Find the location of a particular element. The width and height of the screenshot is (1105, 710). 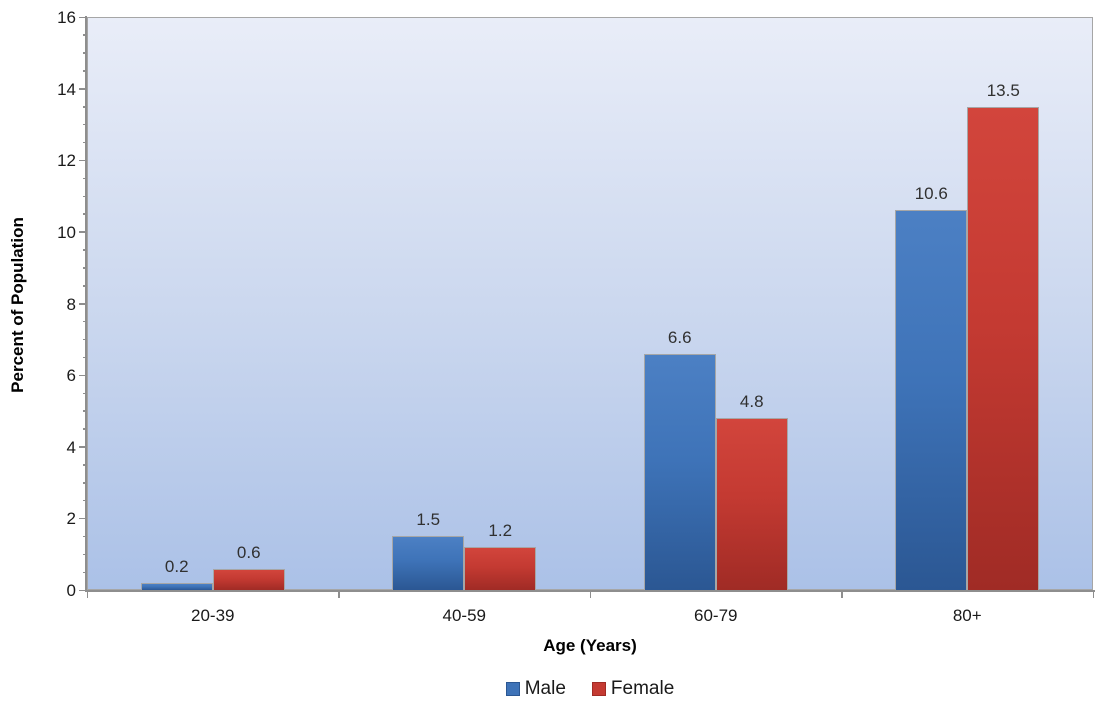

y-tick-label: 8 is located at coordinates (71, 304).